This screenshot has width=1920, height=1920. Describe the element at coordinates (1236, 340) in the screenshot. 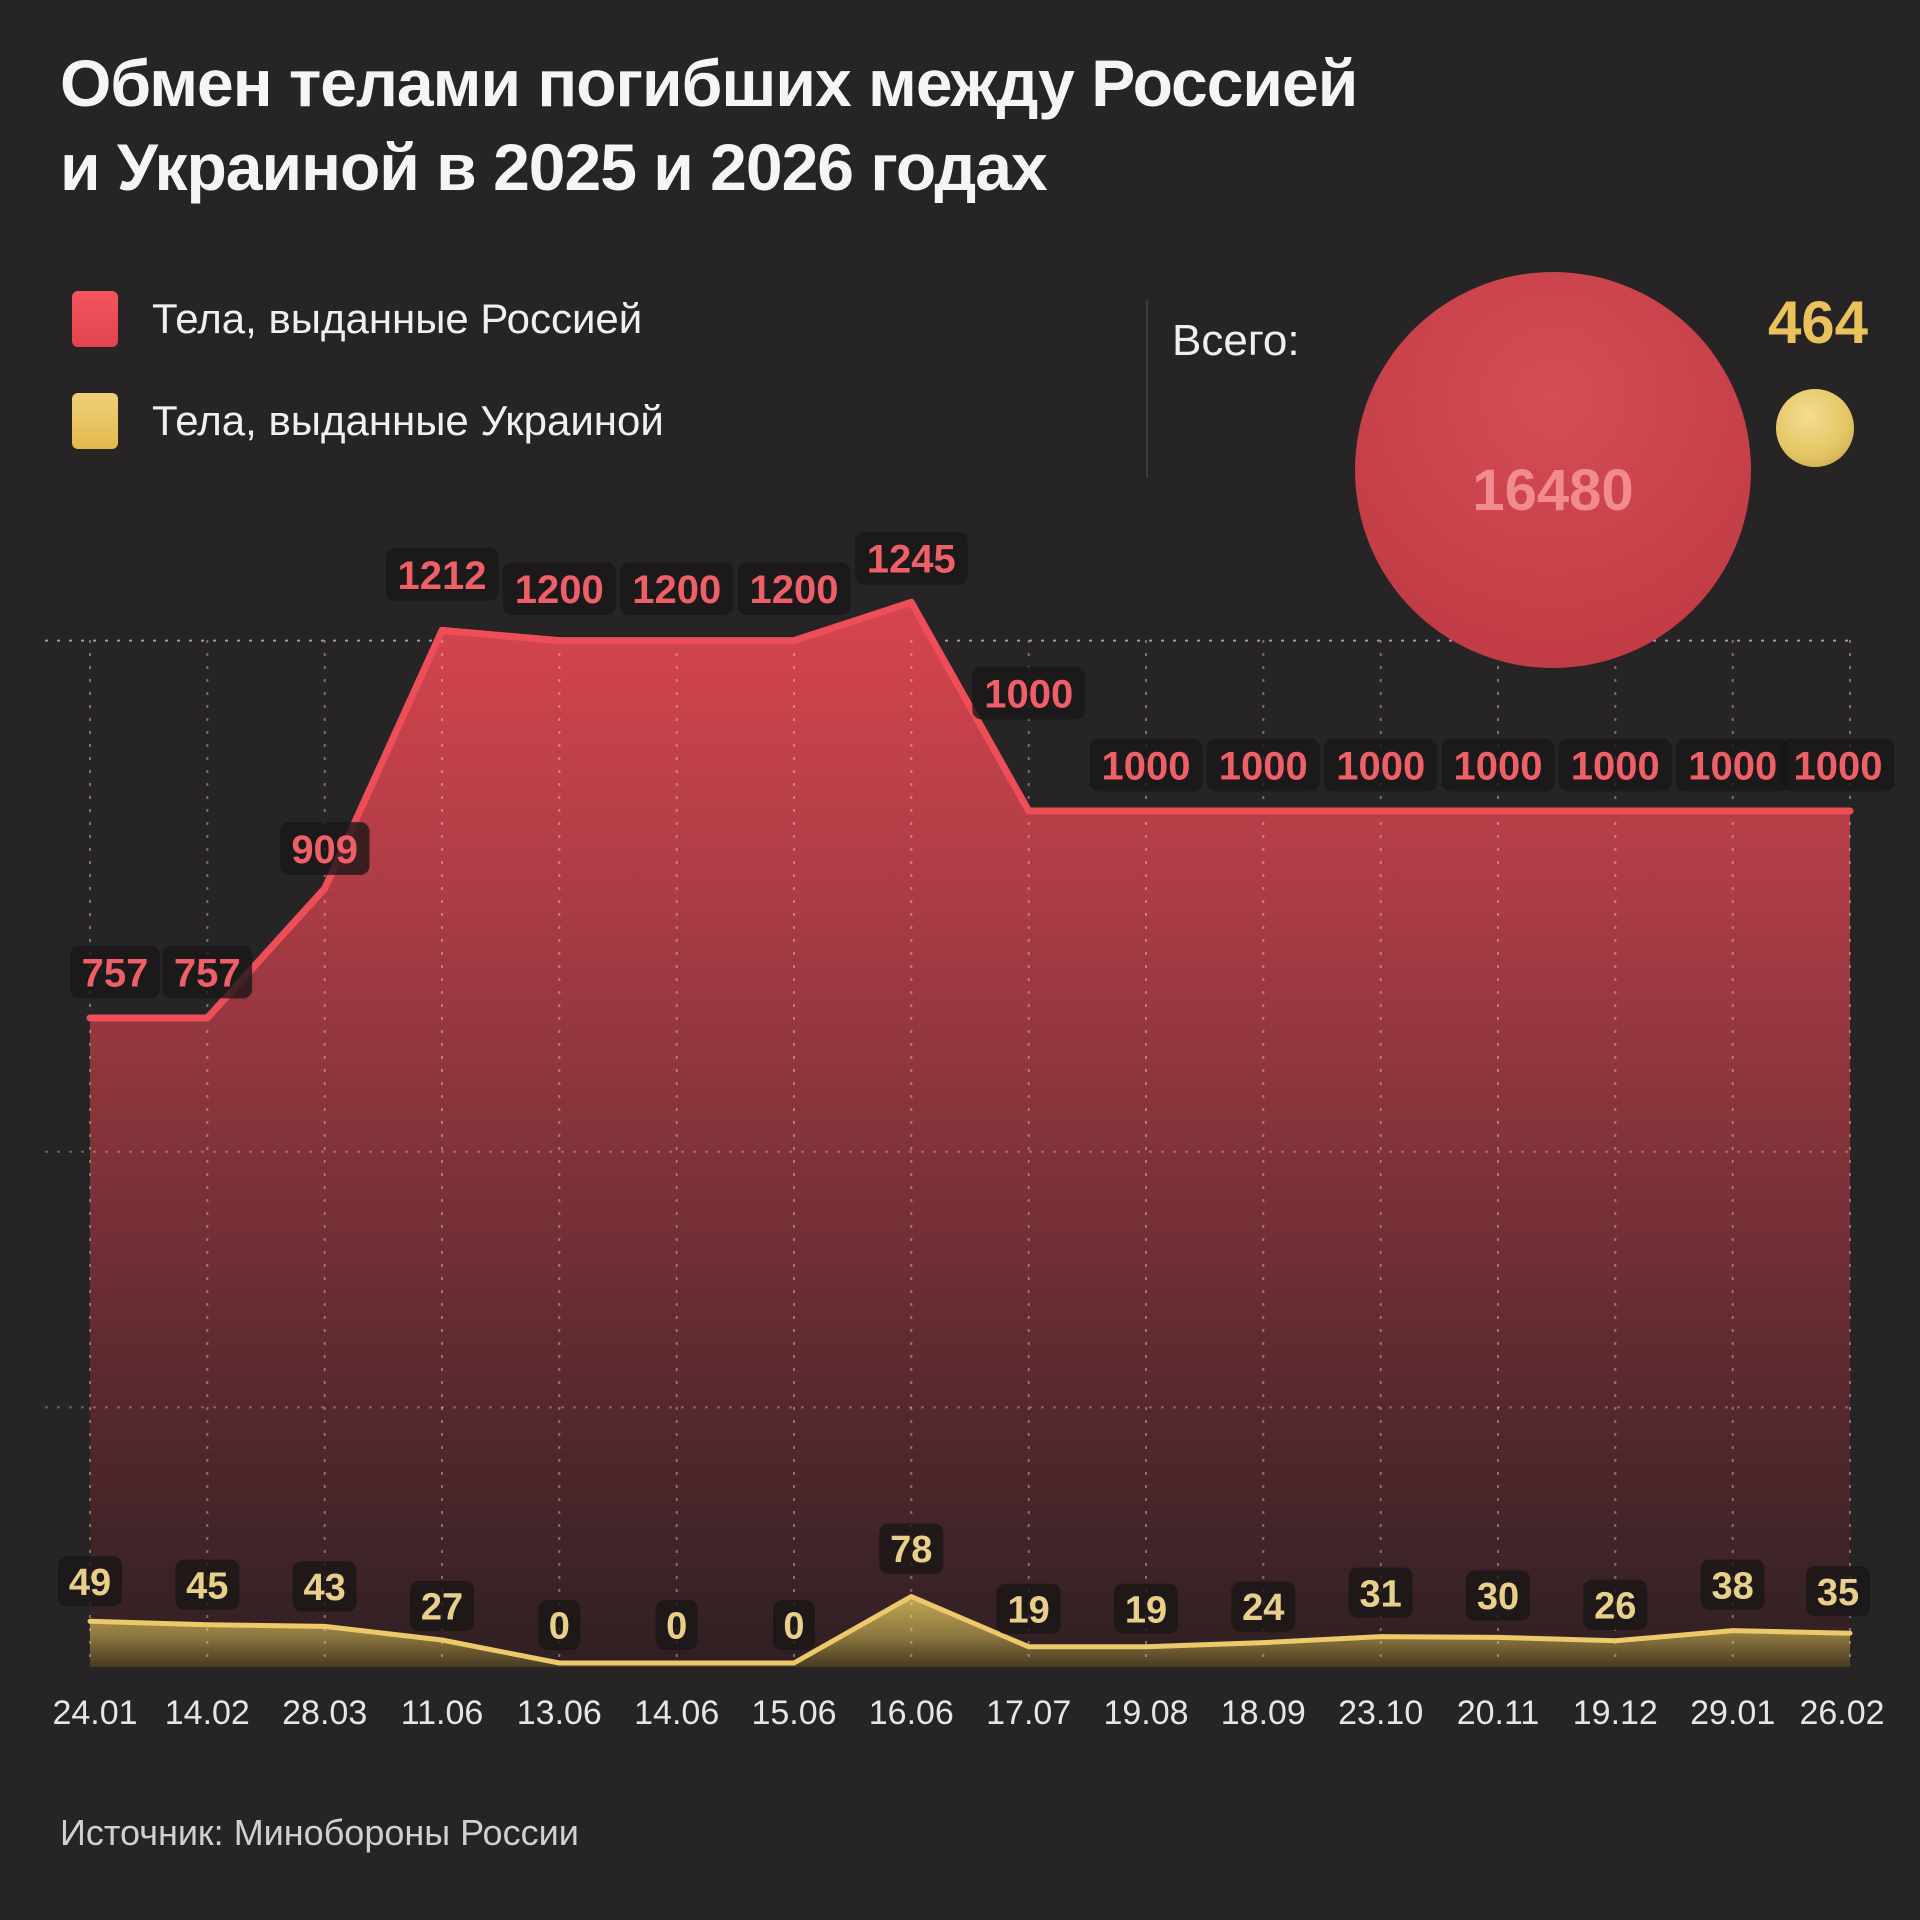

I see `totals-label: Всего:` at that location.